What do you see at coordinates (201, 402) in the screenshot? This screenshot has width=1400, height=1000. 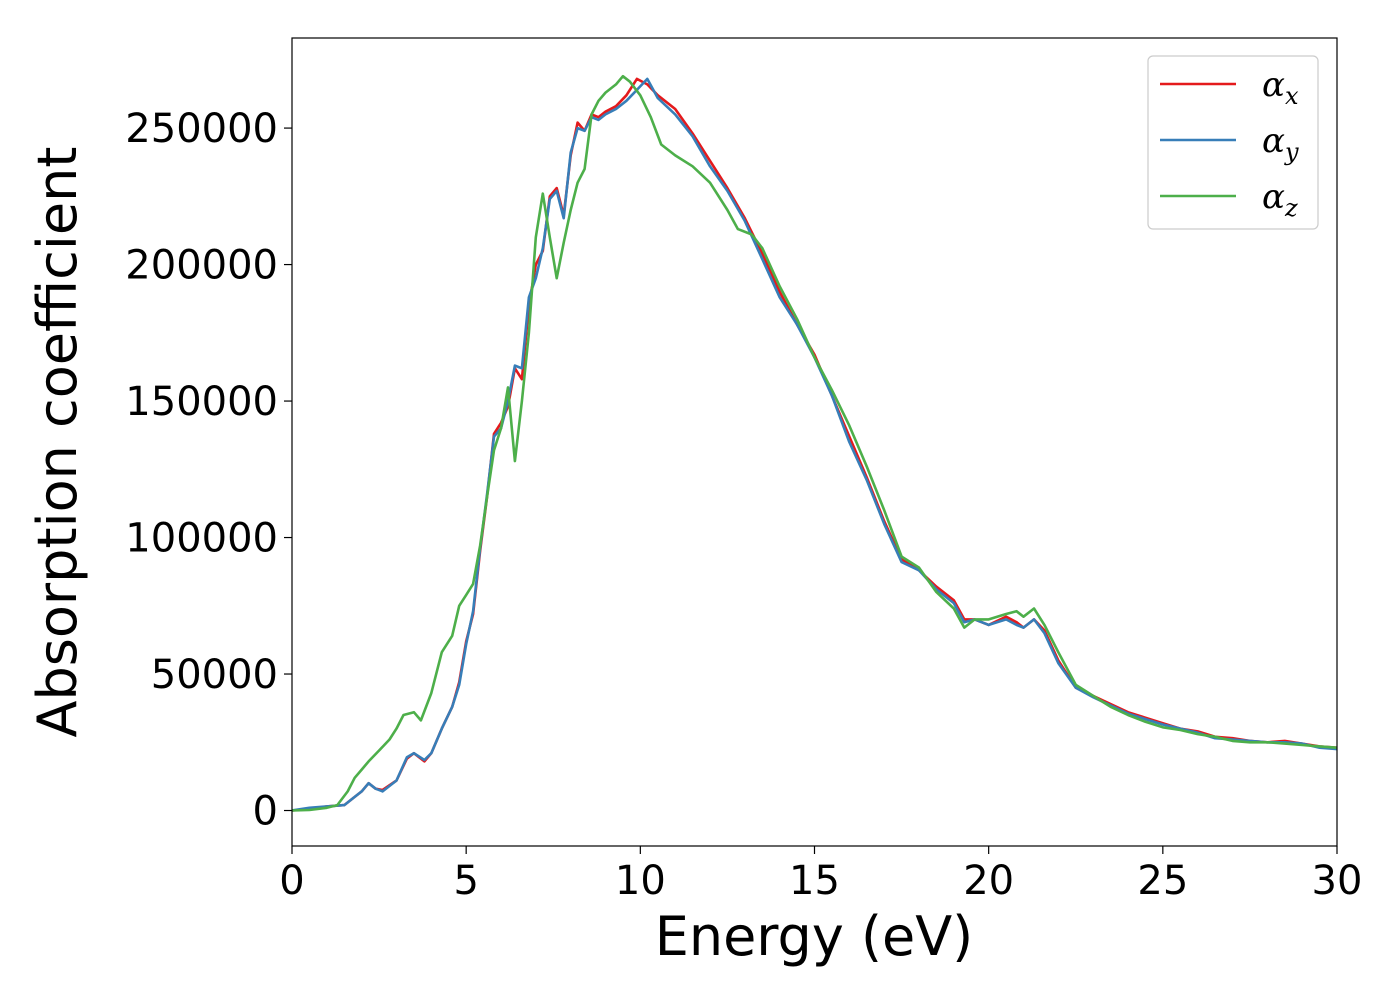 I see `y-tick-label: 150000` at bounding box center [201, 402].